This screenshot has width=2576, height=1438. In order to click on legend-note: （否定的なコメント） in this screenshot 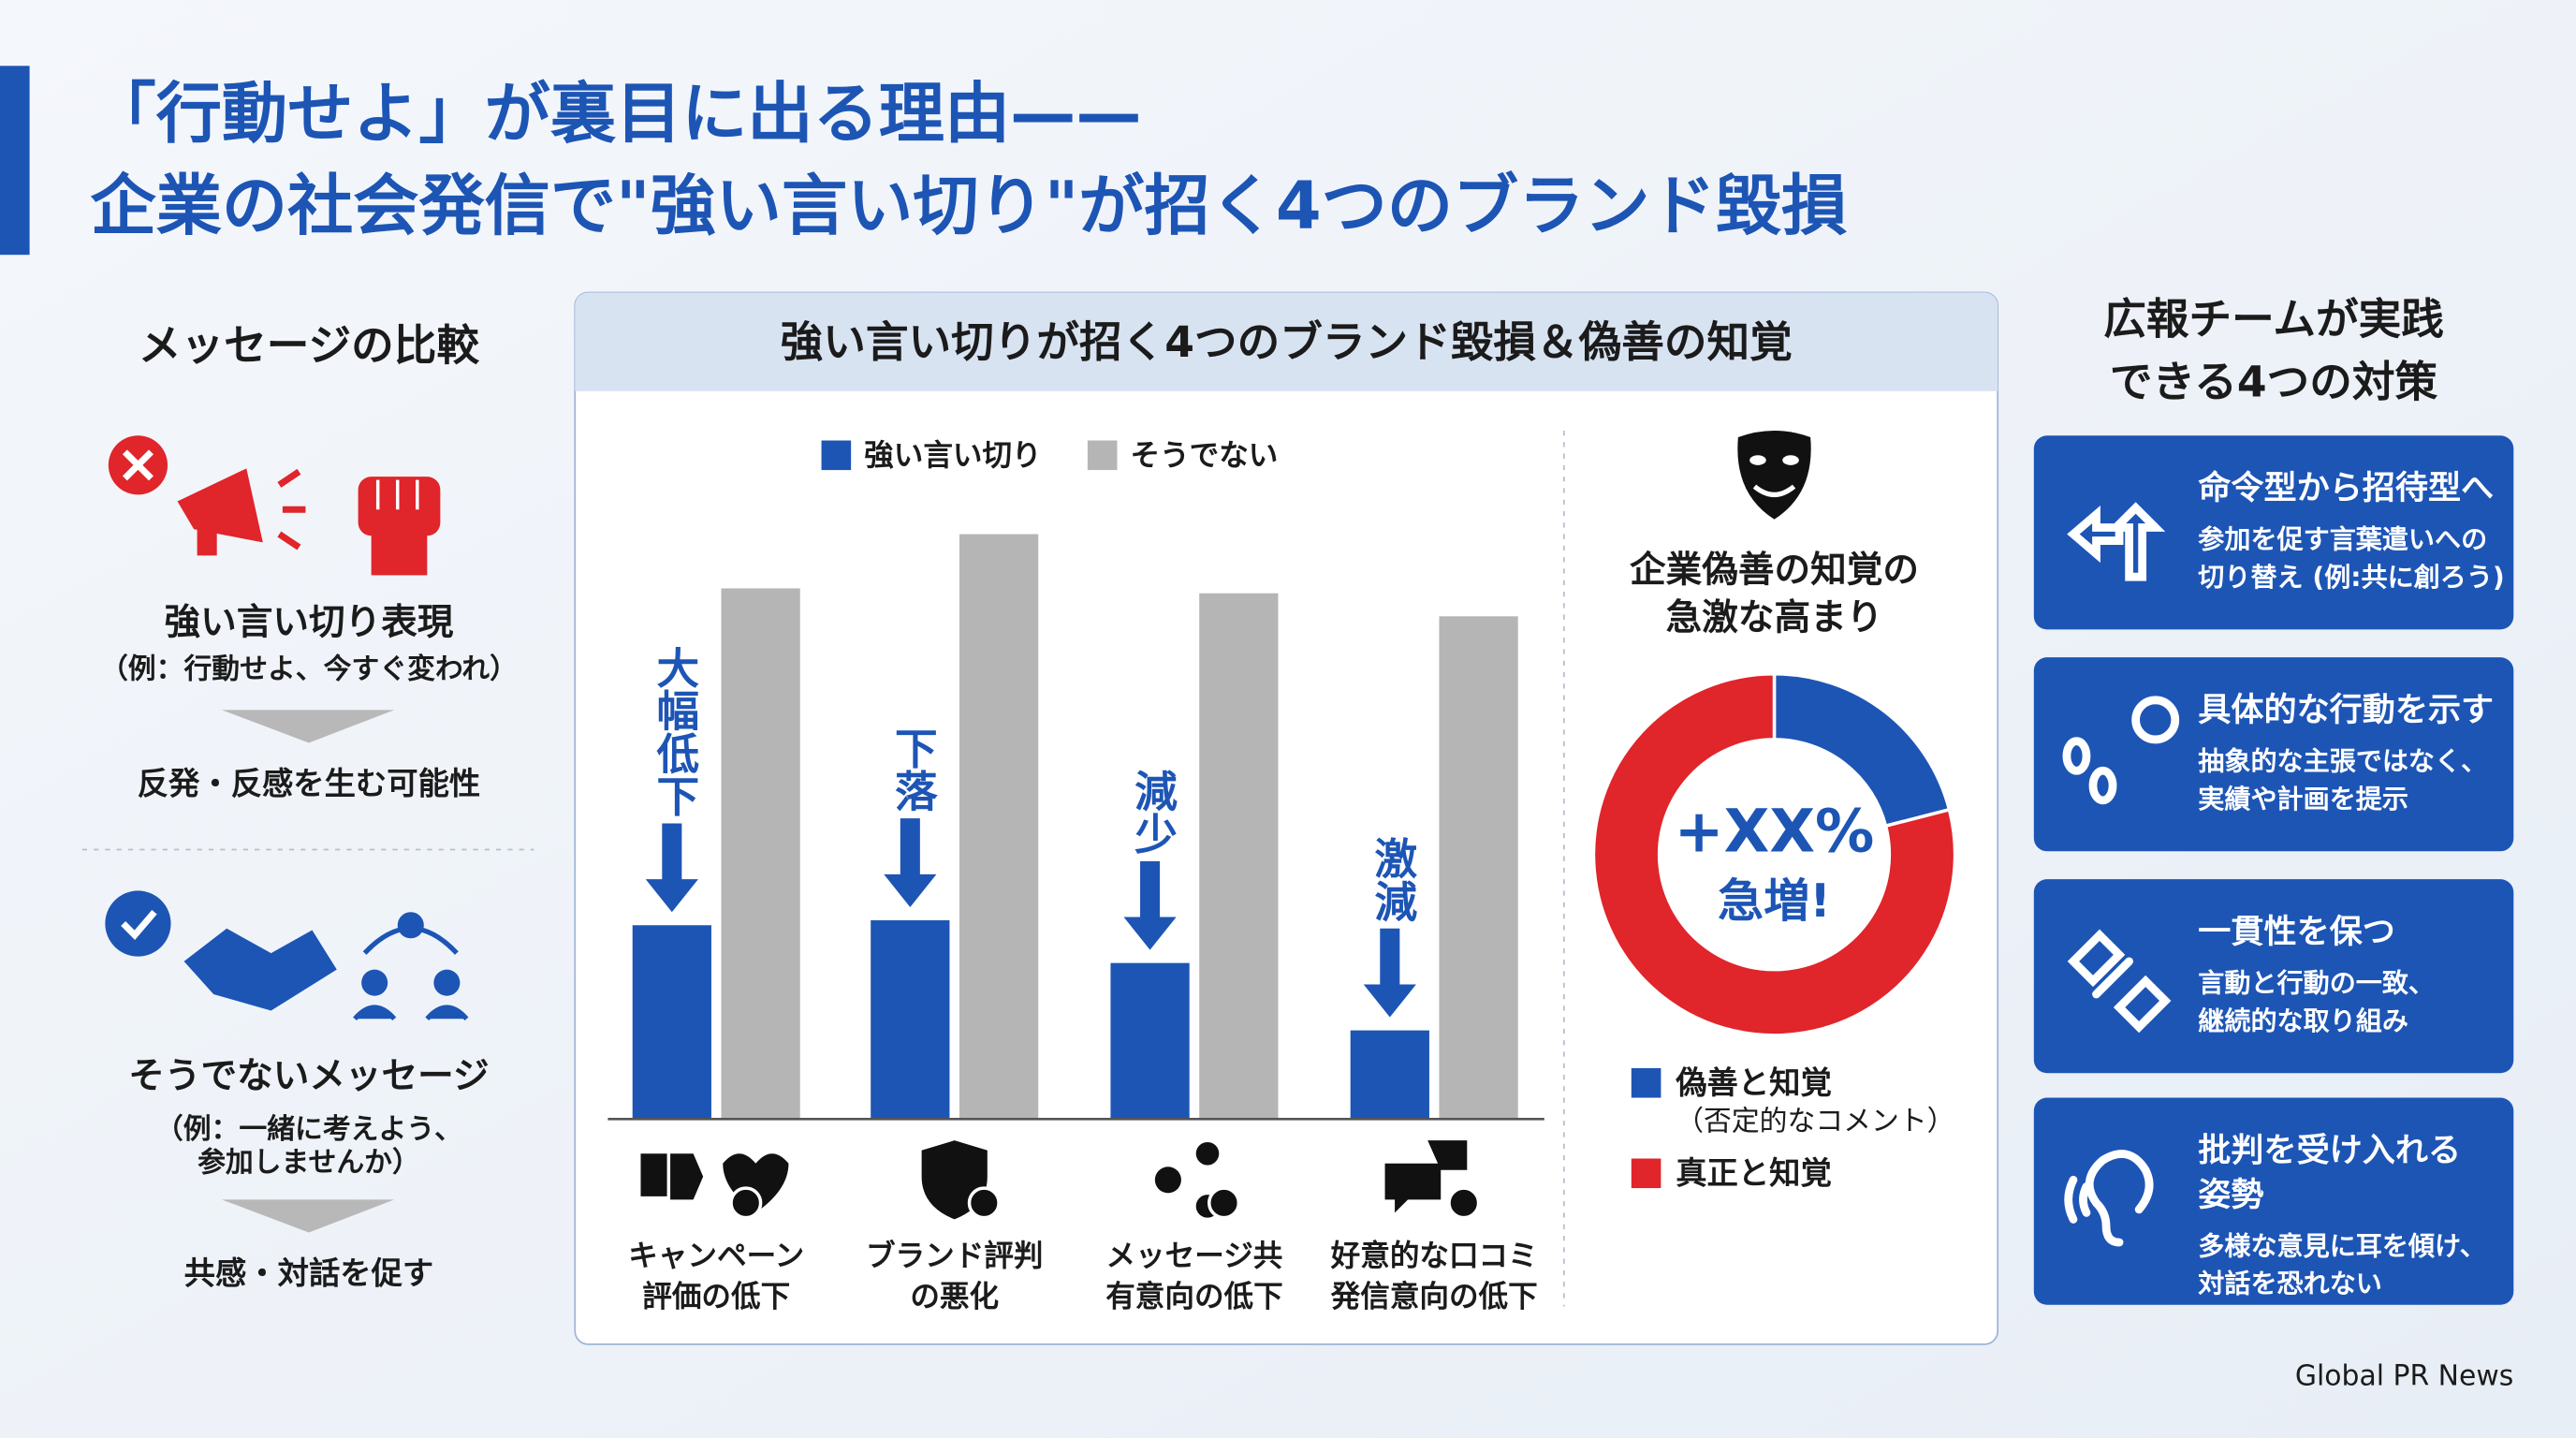, I will do `click(1815, 1121)`.